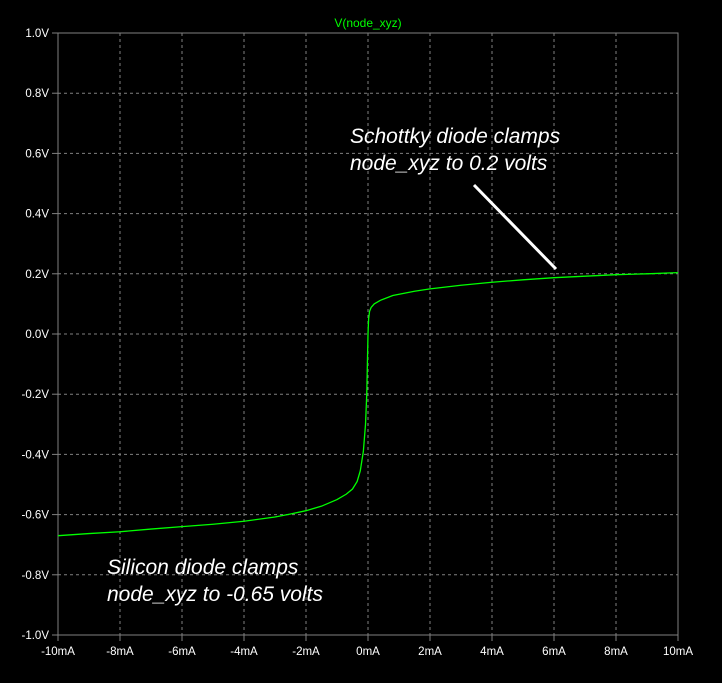 Image resolution: width=722 pixels, height=683 pixels. Describe the element at coordinates (368, 652) in the screenshot. I see `x-tick-label: 0mA` at that location.